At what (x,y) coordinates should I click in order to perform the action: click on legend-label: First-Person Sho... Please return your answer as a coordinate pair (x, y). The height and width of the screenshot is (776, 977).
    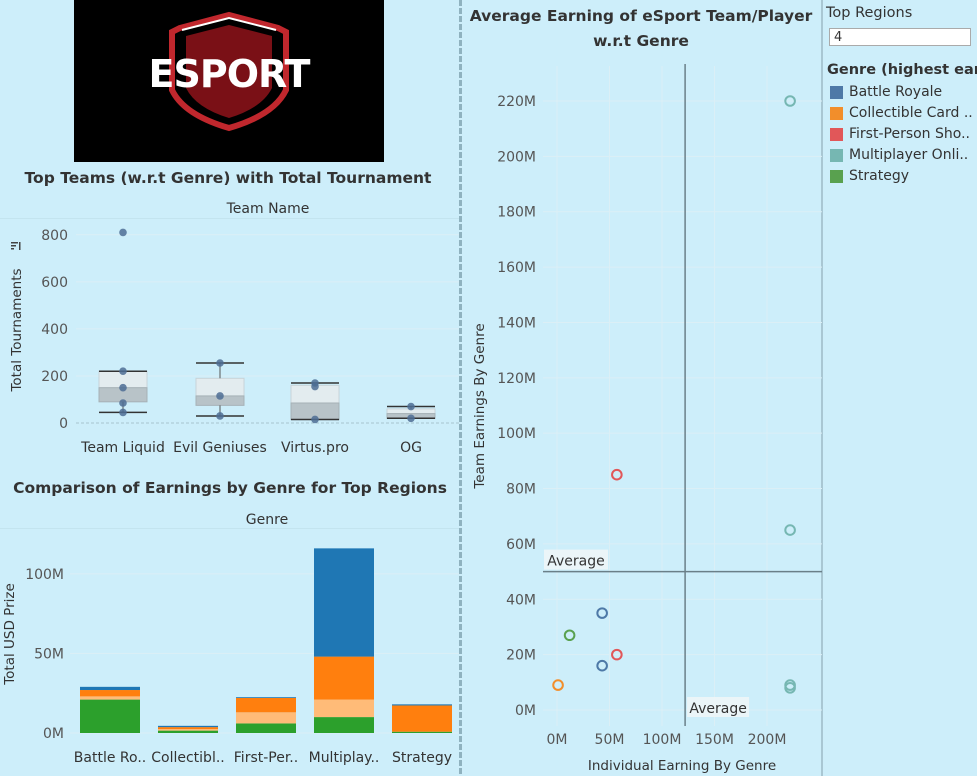
    Looking at the image, I should click on (909, 134).